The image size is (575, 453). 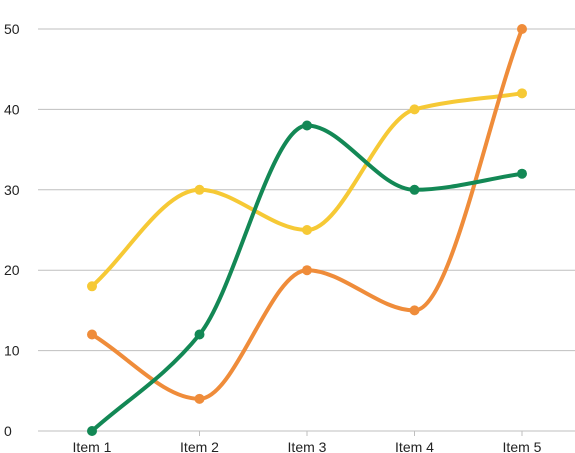 What do you see at coordinates (12, 109) in the screenshot?
I see `y-tick-label: 40` at bounding box center [12, 109].